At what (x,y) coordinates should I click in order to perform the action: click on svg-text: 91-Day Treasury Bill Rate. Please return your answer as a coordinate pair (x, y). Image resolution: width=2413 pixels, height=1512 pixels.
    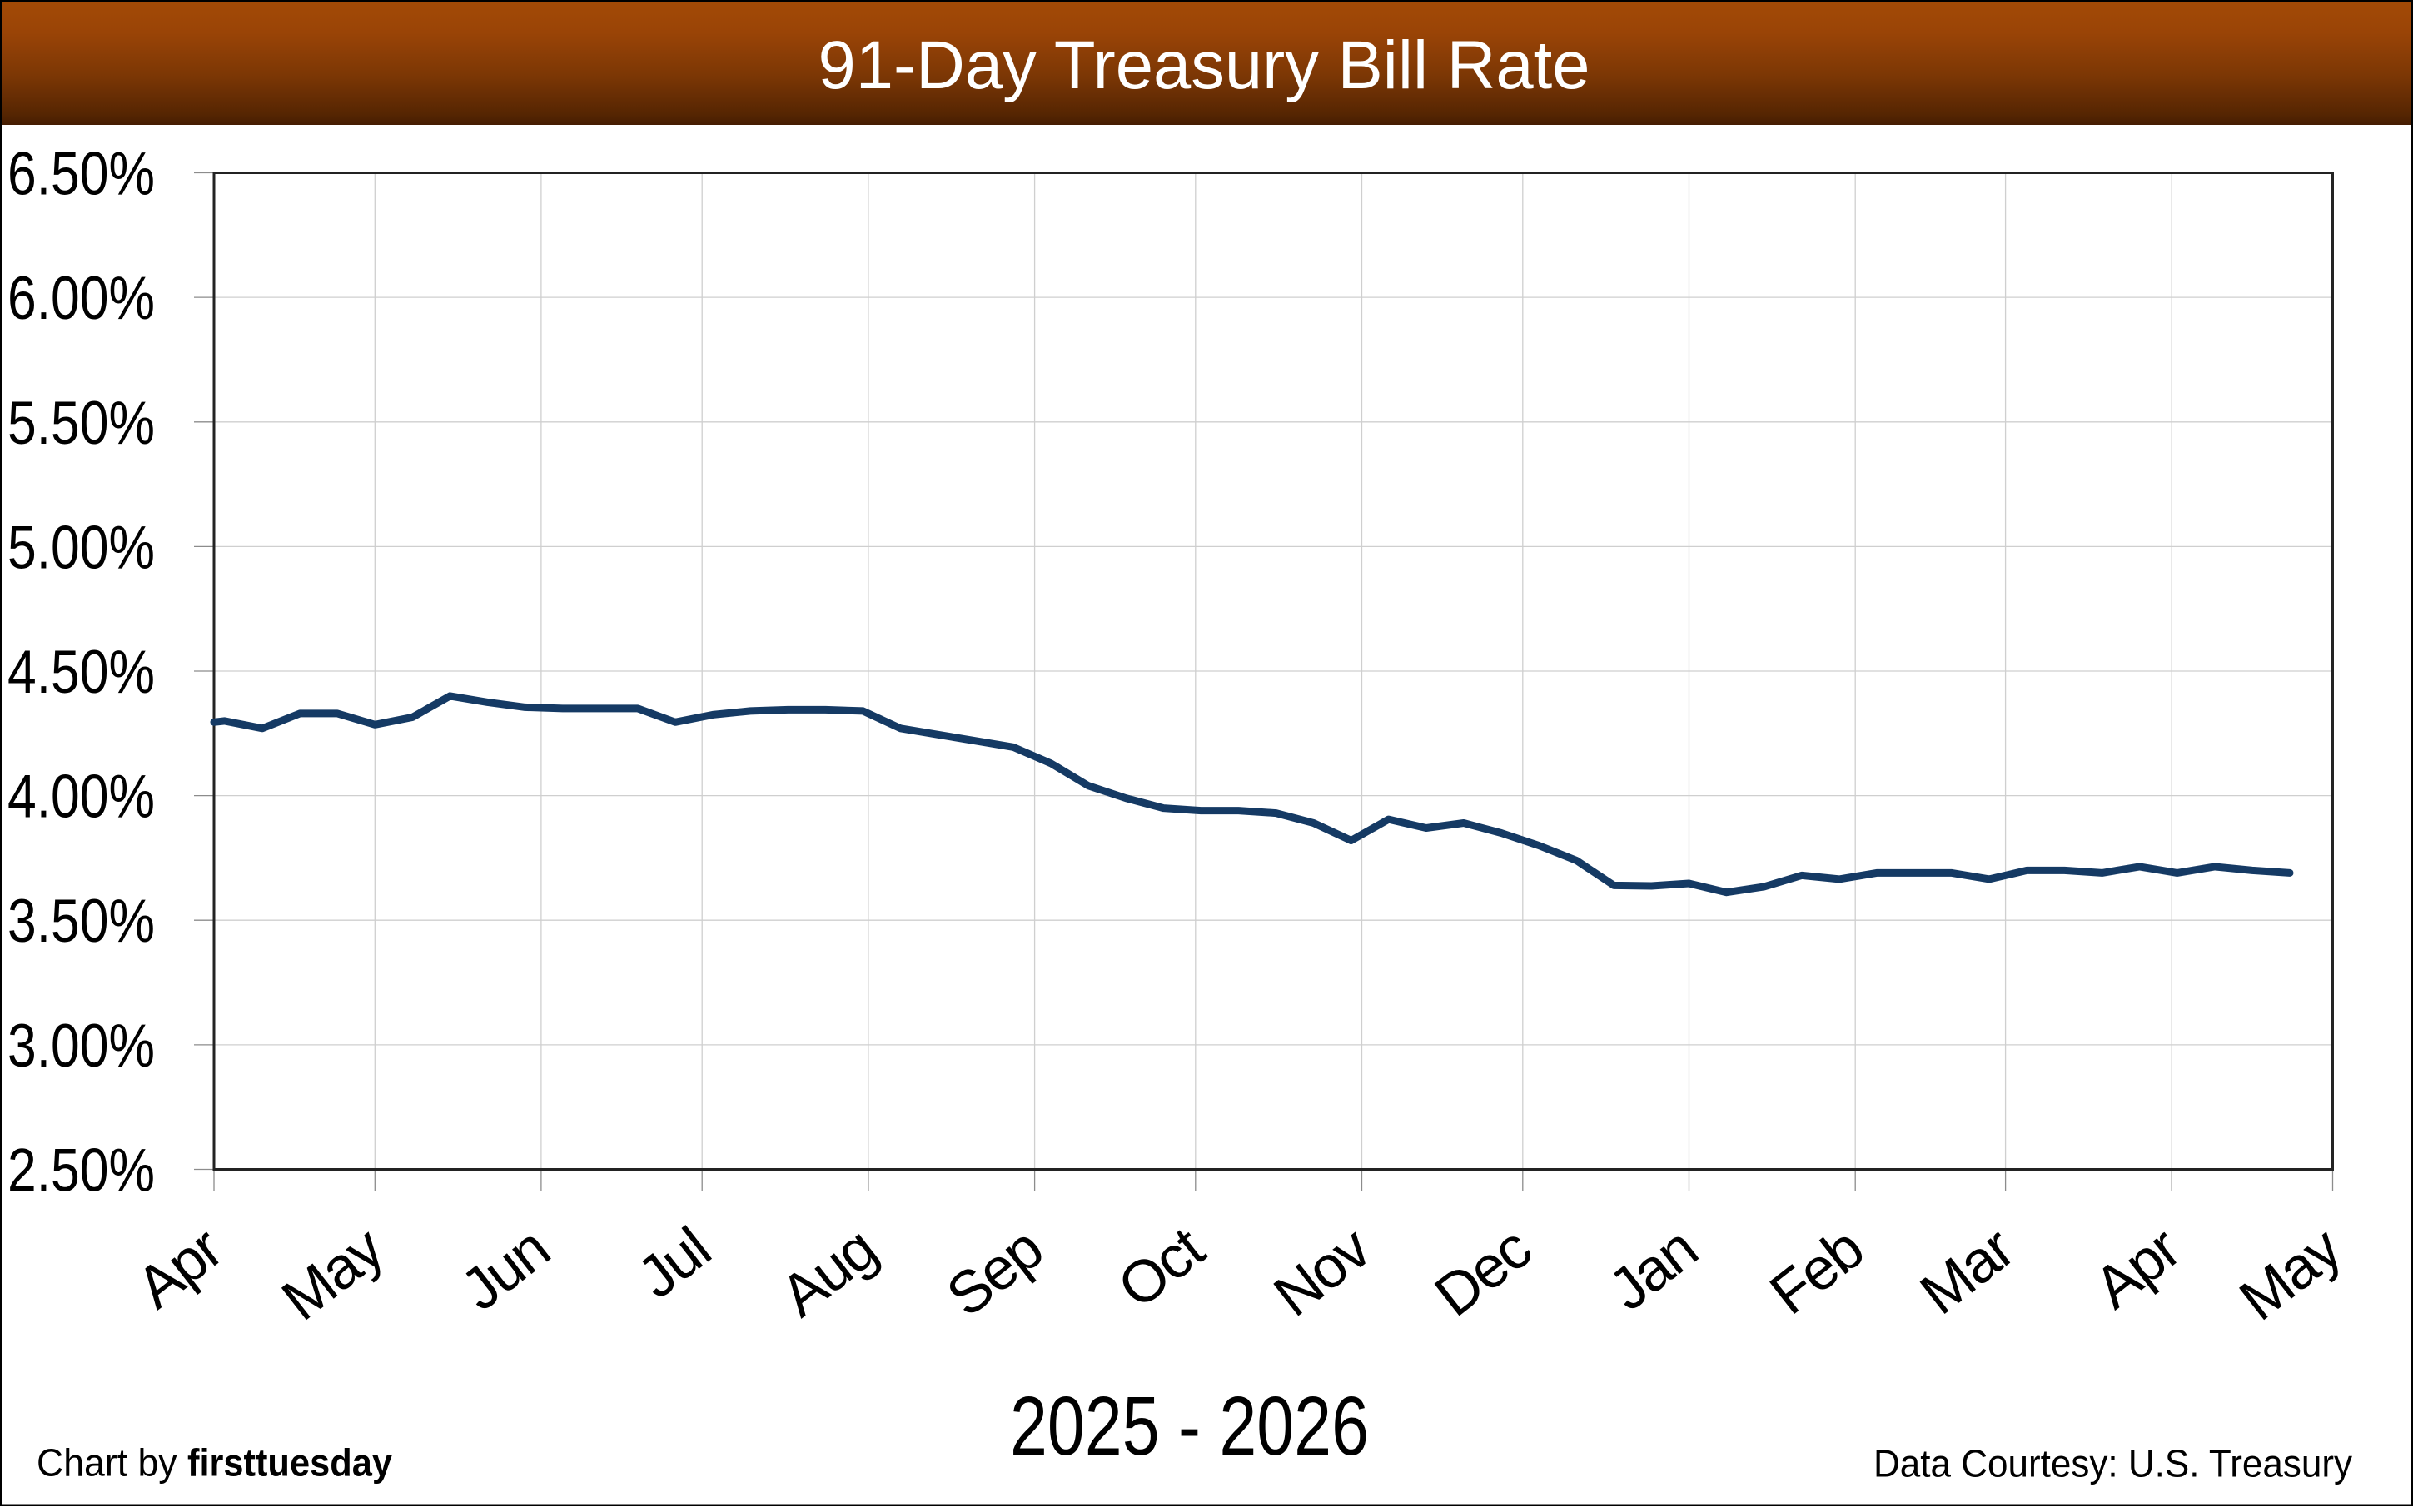
    Looking at the image, I should click on (1204, 65).